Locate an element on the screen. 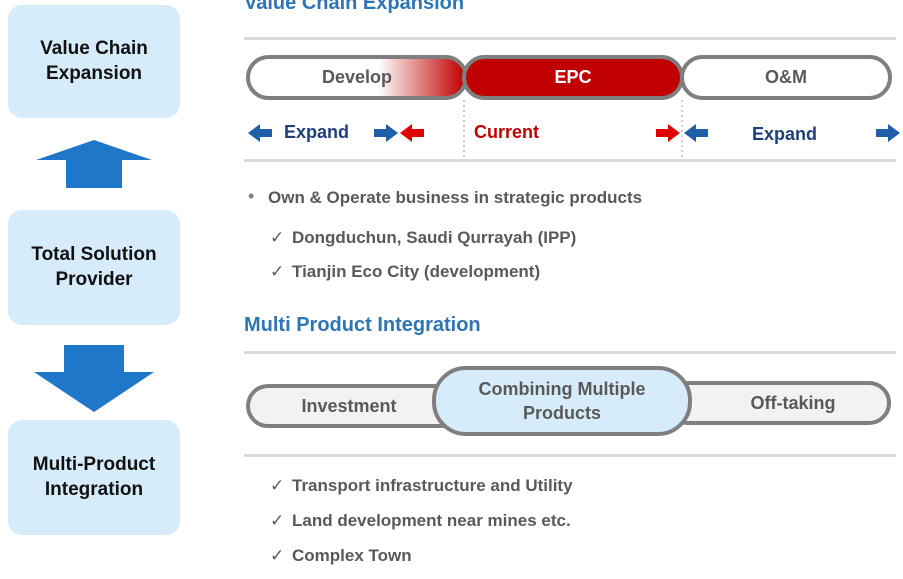 Image resolution: width=903 pixels, height=579 pixels. check-item: Transport infrastructure and Utility is located at coordinates (421, 486).